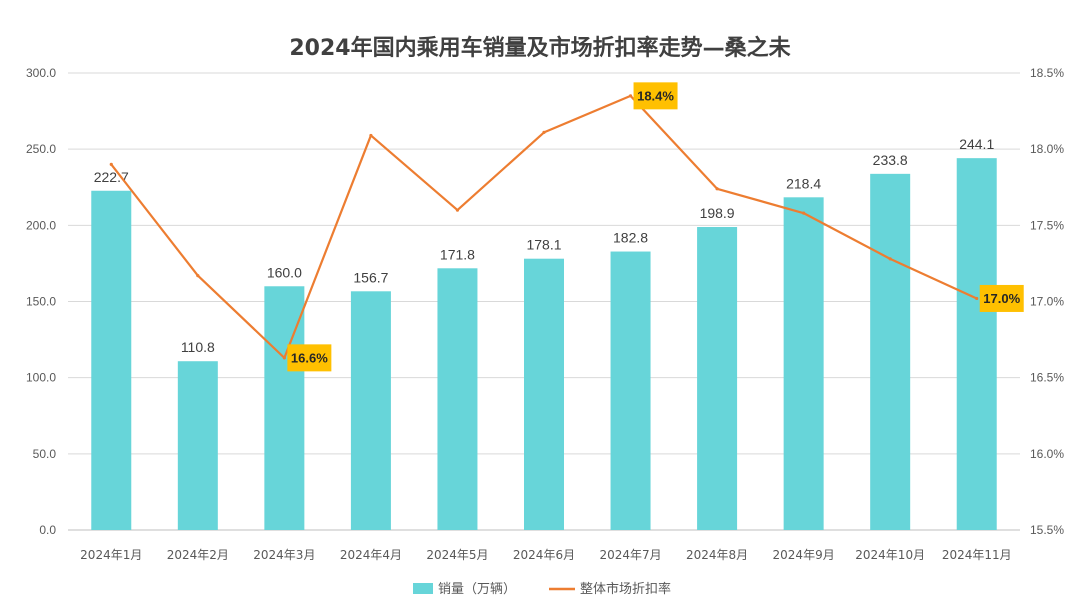 The height and width of the screenshot is (612, 1080). Describe the element at coordinates (41, 73) in the screenshot. I see `left-tick-label: 300.0` at that location.